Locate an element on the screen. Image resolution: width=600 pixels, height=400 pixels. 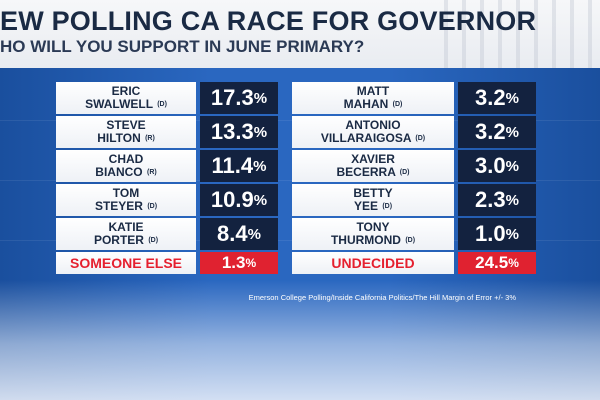
candidate-name: ANTONIO VILLARAIGOSA (D) is located at coordinates (373, 132).